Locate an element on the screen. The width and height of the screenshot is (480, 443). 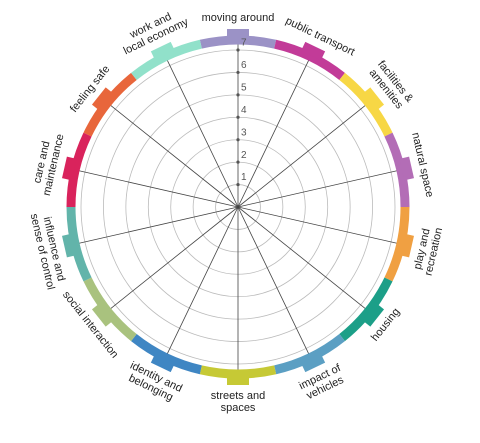
r-tick-label: 3 is located at coordinates (244, 132).